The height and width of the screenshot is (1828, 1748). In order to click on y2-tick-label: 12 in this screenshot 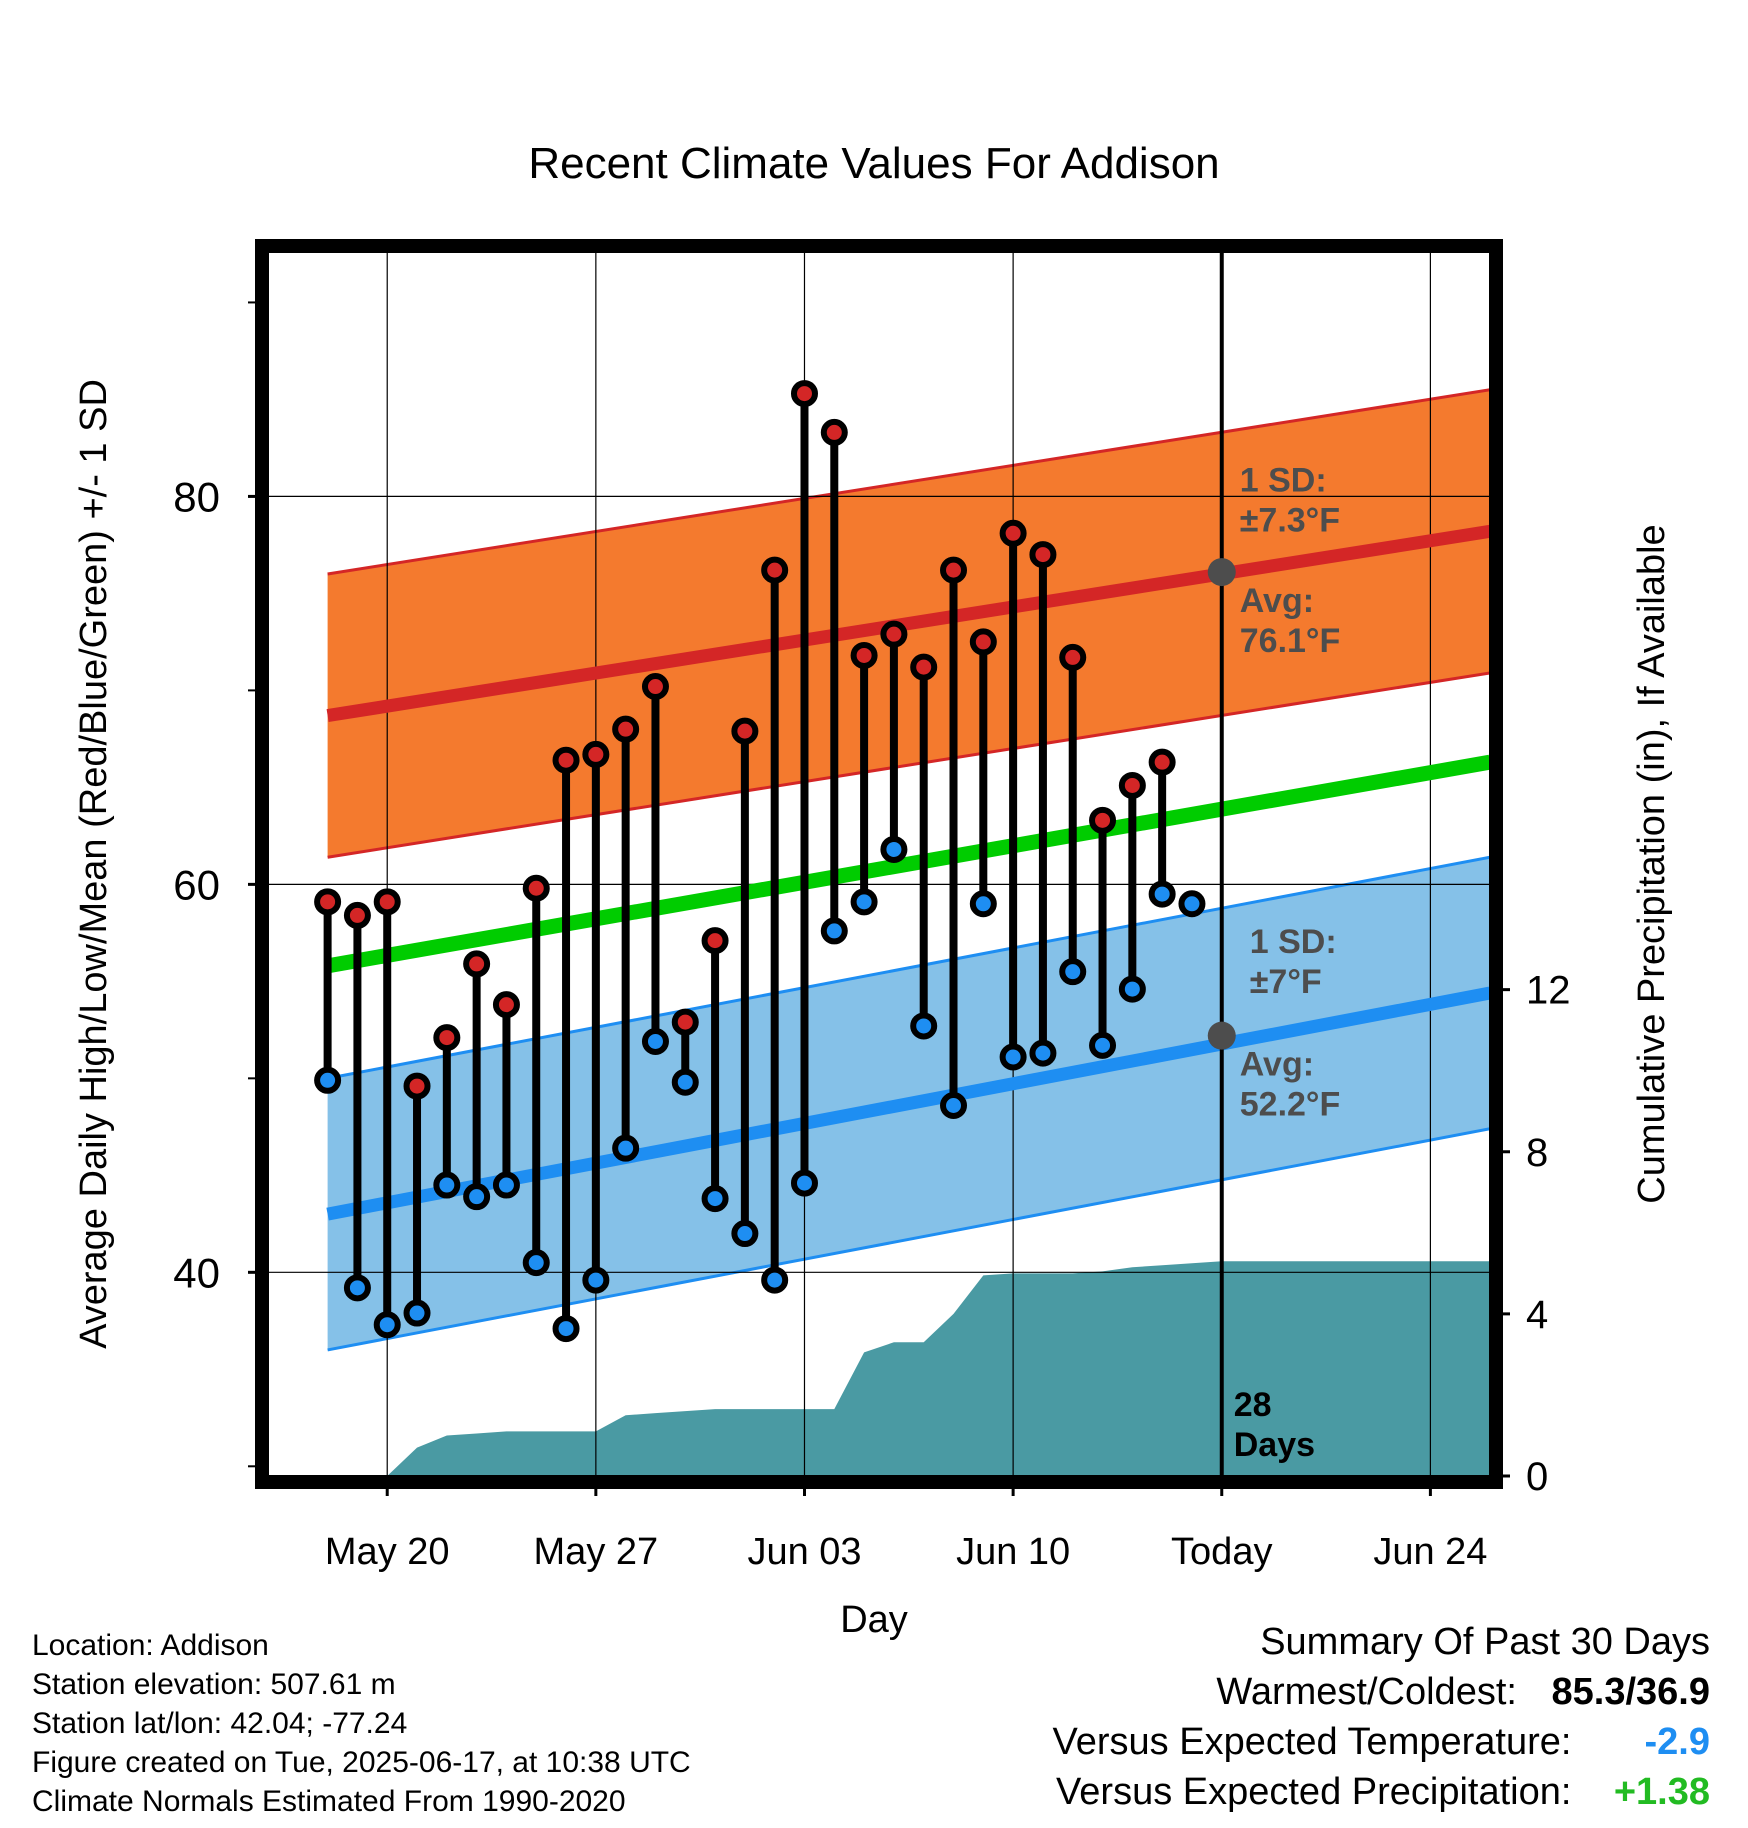, I will do `click(1548, 991)`.